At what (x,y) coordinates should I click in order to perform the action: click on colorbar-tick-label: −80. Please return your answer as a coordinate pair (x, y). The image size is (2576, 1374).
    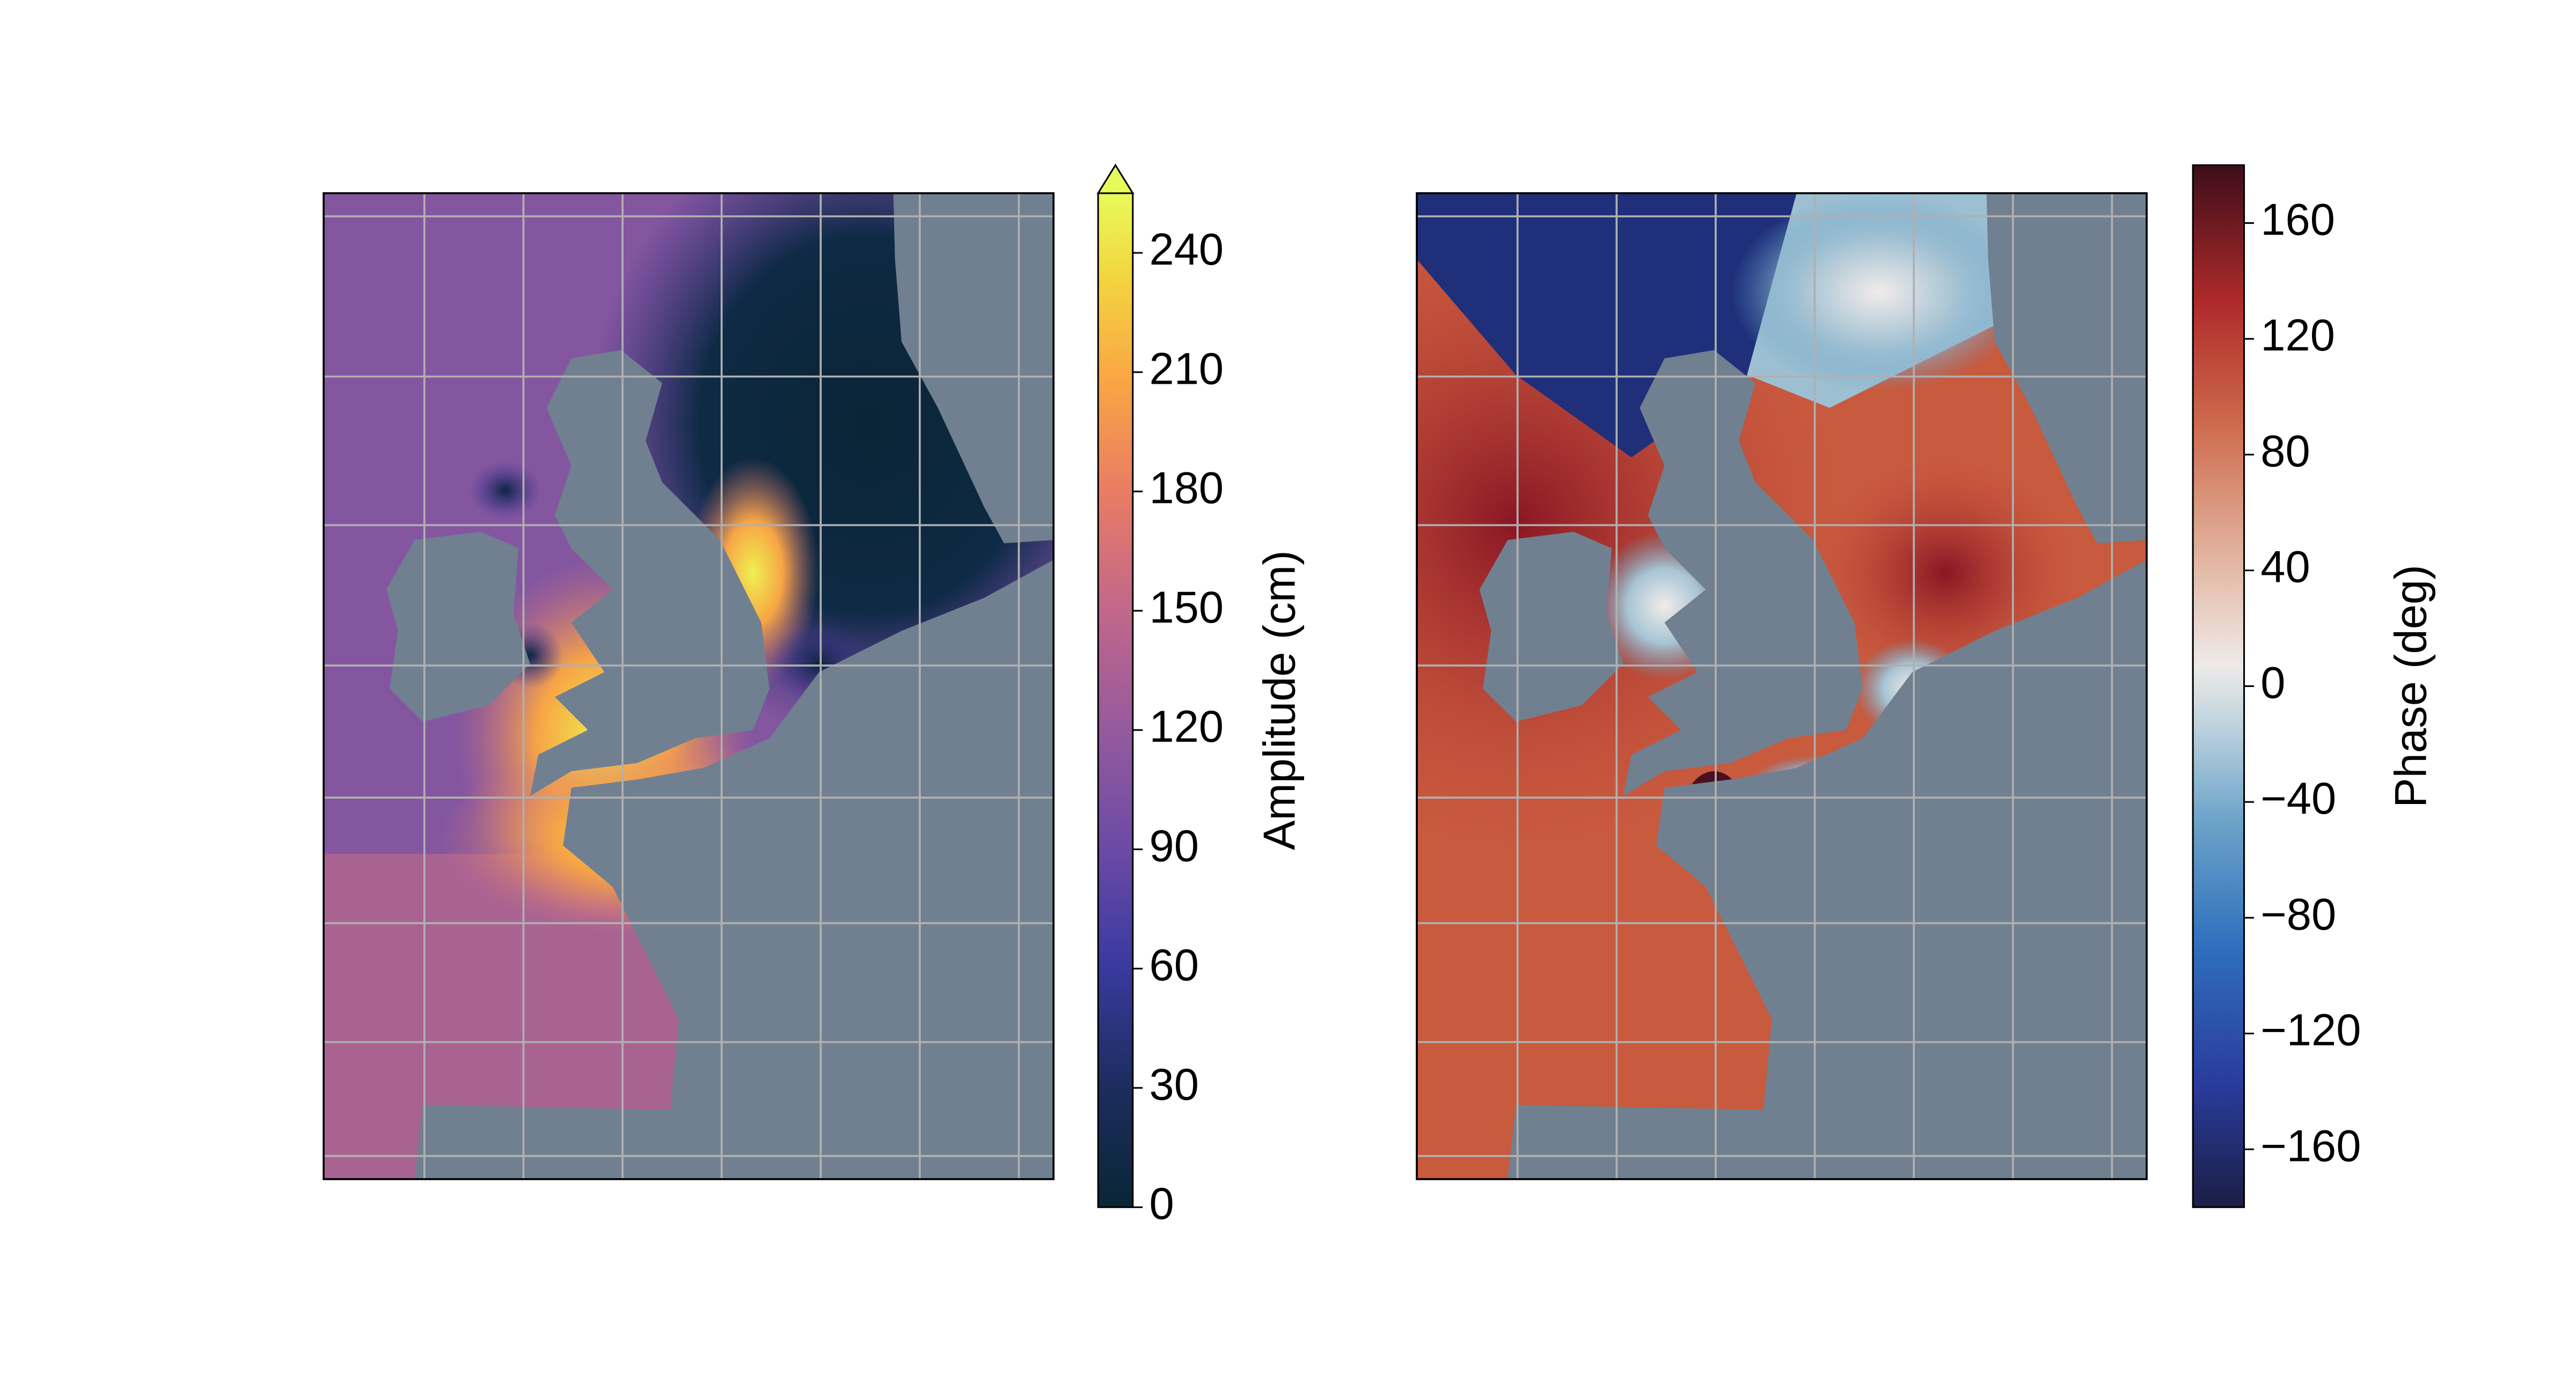
    Looking at the image, I should click on (2298, 914).